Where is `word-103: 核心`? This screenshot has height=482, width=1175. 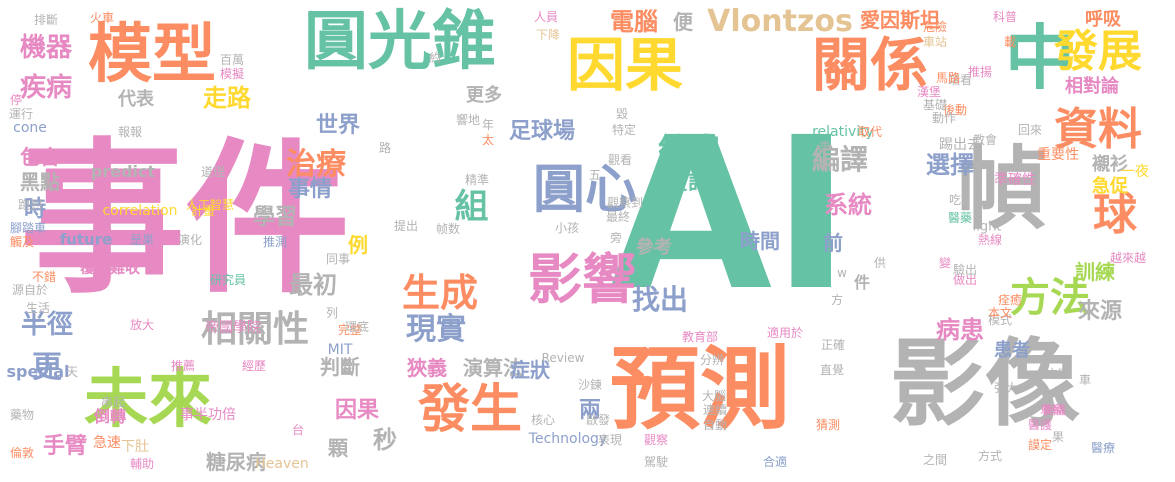 word-103: 核心 is located at coordinates (543, 420).